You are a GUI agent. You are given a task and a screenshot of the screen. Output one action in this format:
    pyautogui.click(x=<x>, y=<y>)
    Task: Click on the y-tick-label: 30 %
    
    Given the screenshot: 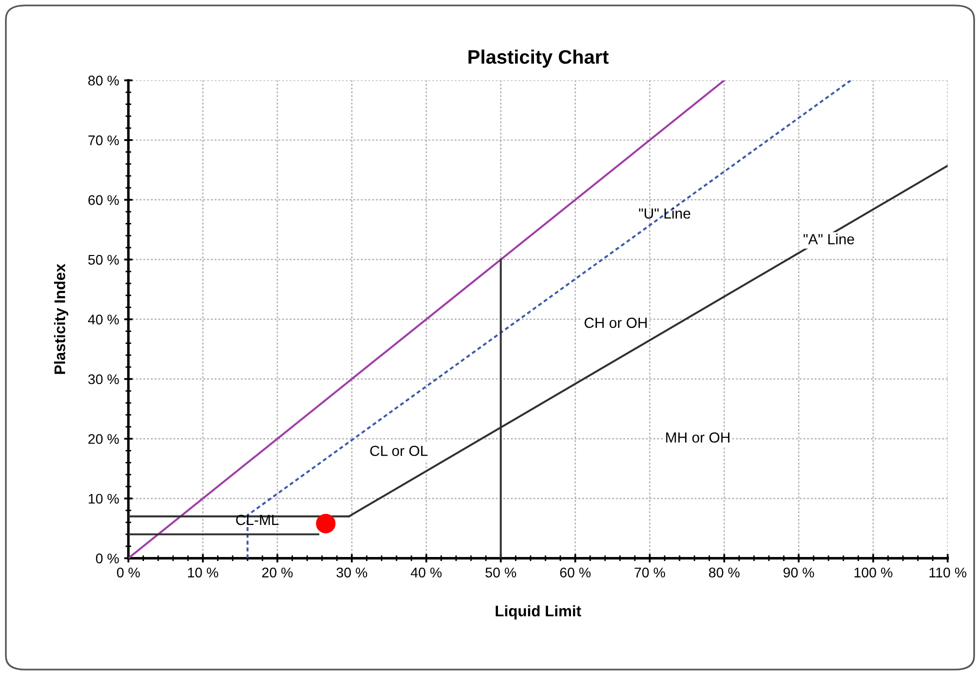 What is the action you would take?
    pyautogui.click(x=103, y=379)
    